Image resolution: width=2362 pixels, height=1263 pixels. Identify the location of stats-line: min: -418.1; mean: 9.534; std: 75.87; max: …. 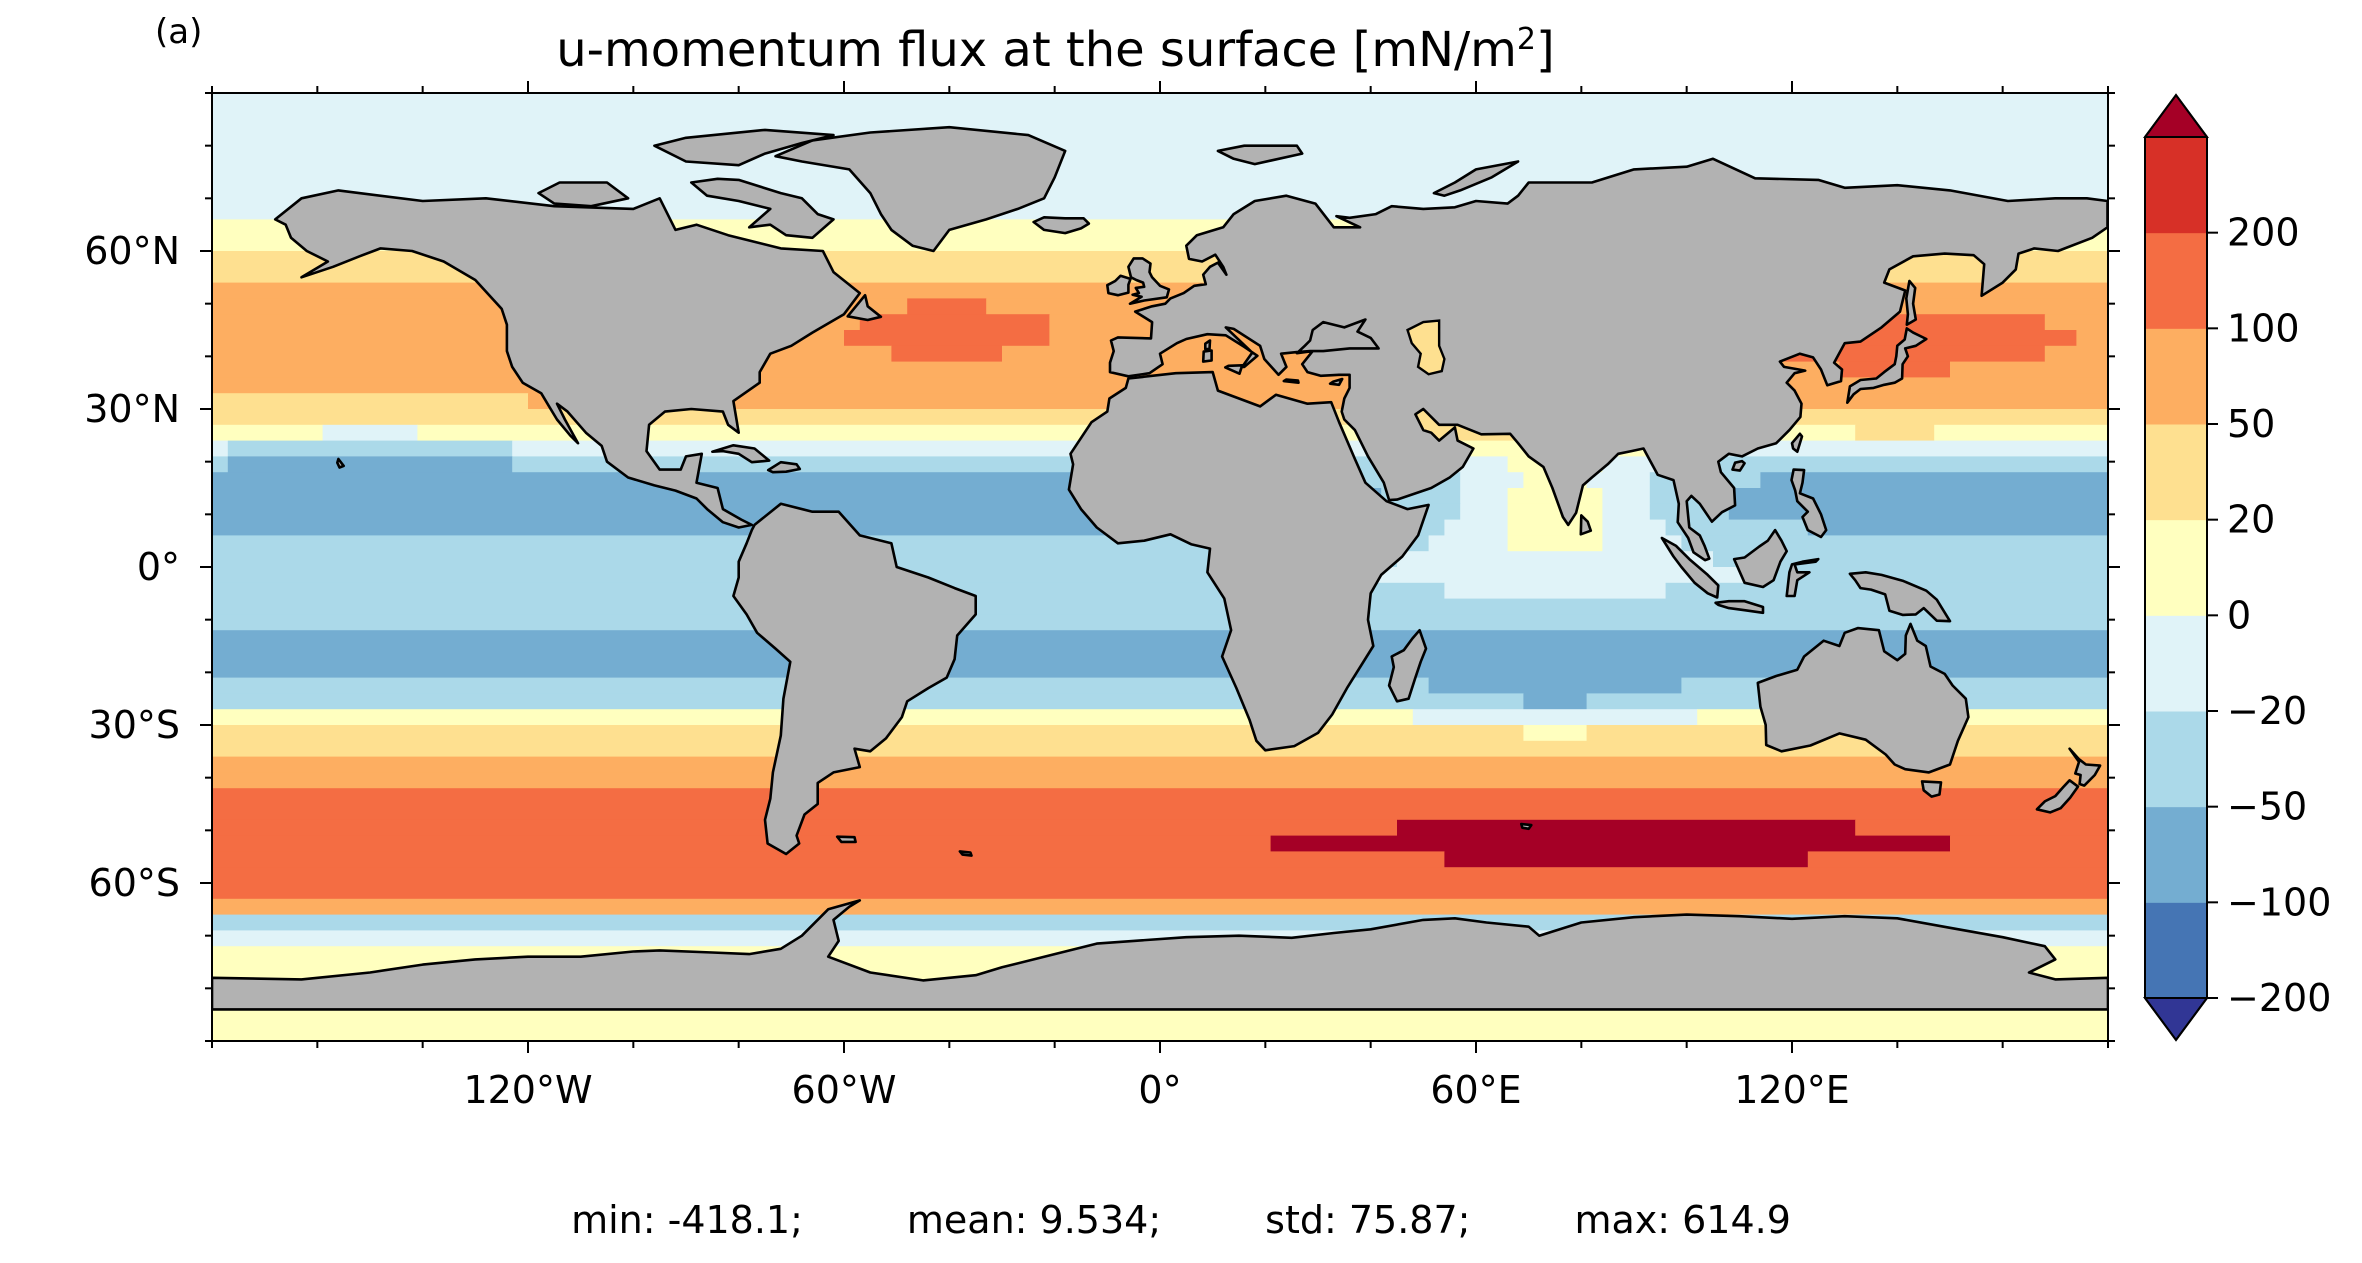
(1181, 1220).